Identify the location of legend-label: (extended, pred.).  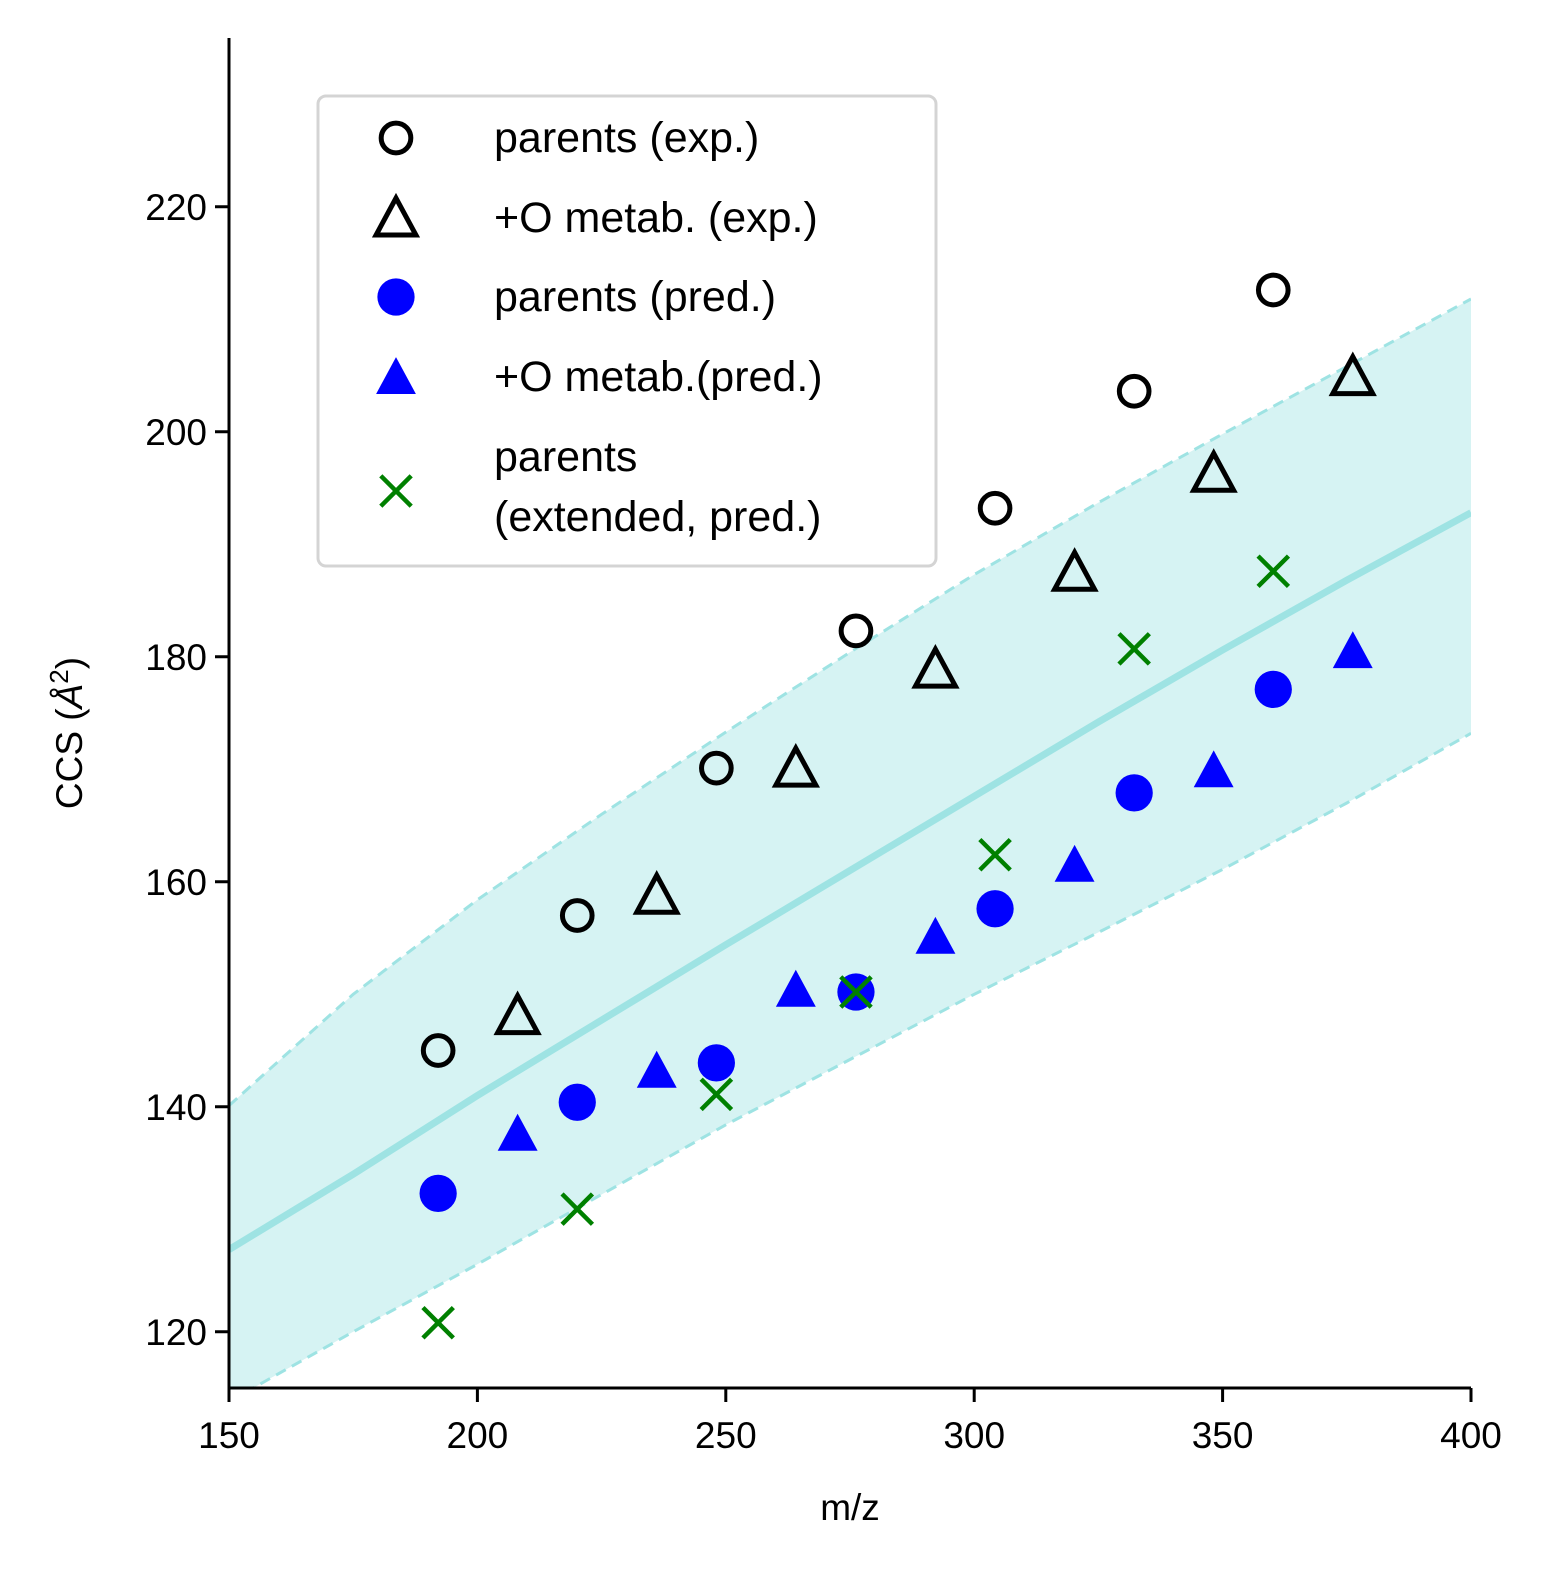
(657, 517).